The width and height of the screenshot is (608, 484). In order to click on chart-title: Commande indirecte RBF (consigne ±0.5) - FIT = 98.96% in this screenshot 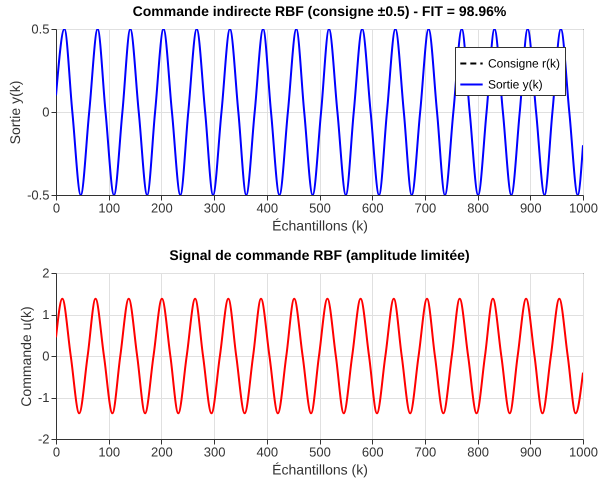, I will do `click(319, 11)`.